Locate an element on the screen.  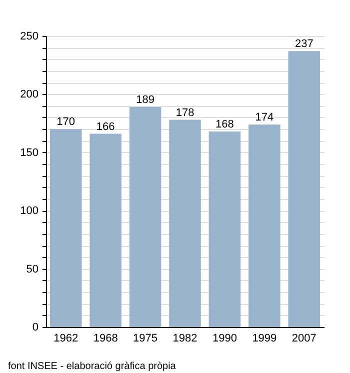
x-tick-label: 1990 is located at coordinates (224, 338).